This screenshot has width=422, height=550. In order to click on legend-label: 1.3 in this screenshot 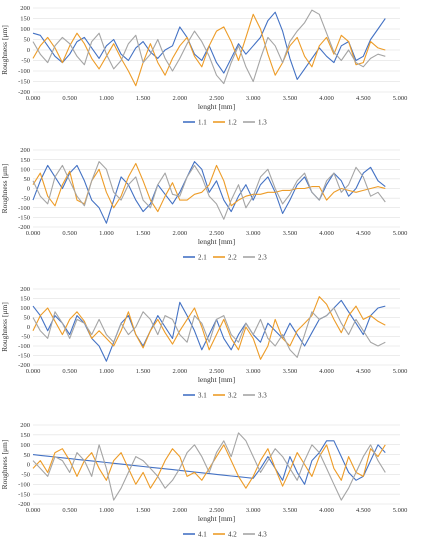, I will do `click(262, 122)`.